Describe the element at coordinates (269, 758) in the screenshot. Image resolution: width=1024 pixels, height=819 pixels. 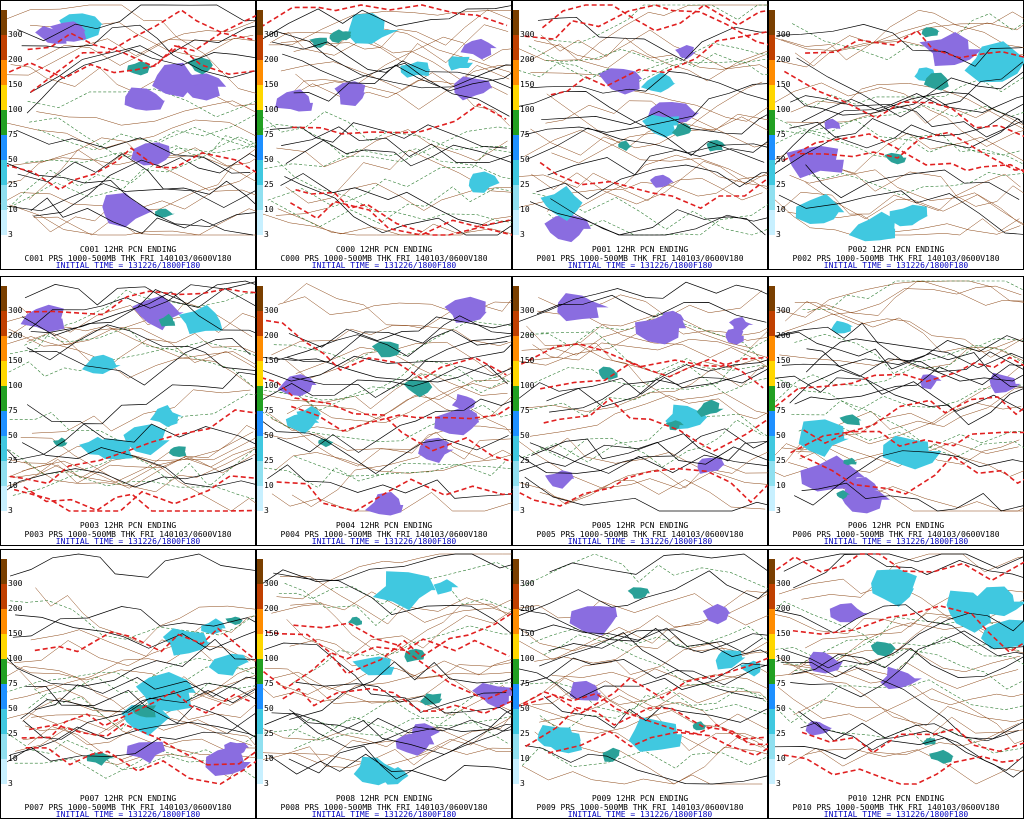
I see `scale-label: 10` at that location.